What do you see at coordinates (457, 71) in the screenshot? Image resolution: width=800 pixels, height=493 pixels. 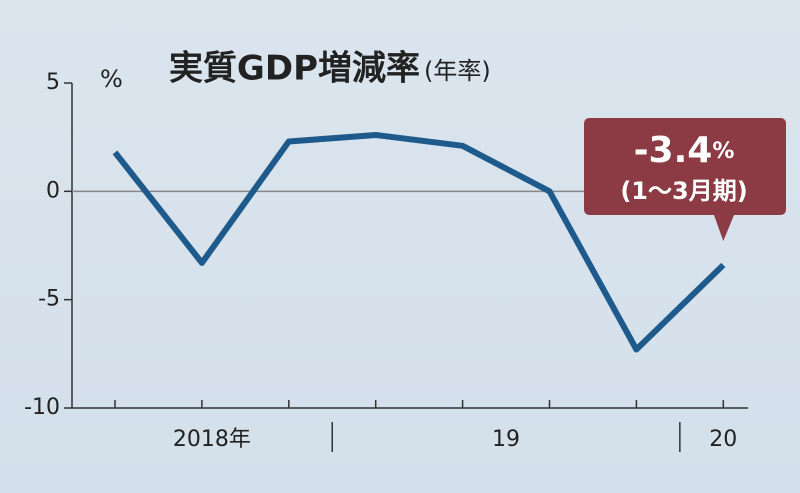 I see `chart-title-note: (年率)` at bounding box center [457, 71].